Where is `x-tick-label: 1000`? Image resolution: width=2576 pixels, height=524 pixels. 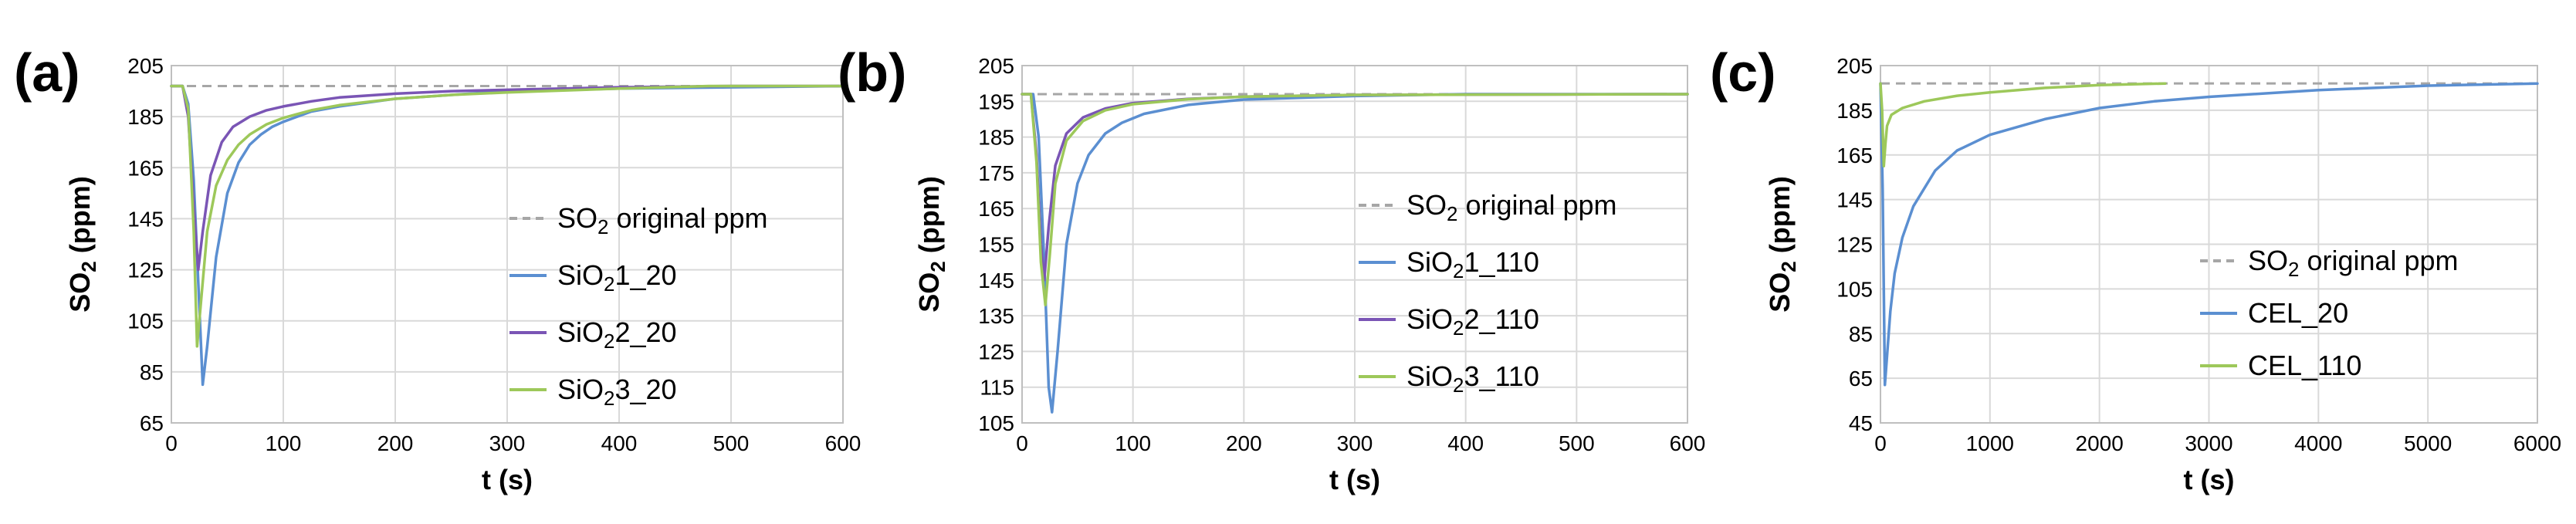 x-tick-label: 1000 is located at coordinates (1990, 443).